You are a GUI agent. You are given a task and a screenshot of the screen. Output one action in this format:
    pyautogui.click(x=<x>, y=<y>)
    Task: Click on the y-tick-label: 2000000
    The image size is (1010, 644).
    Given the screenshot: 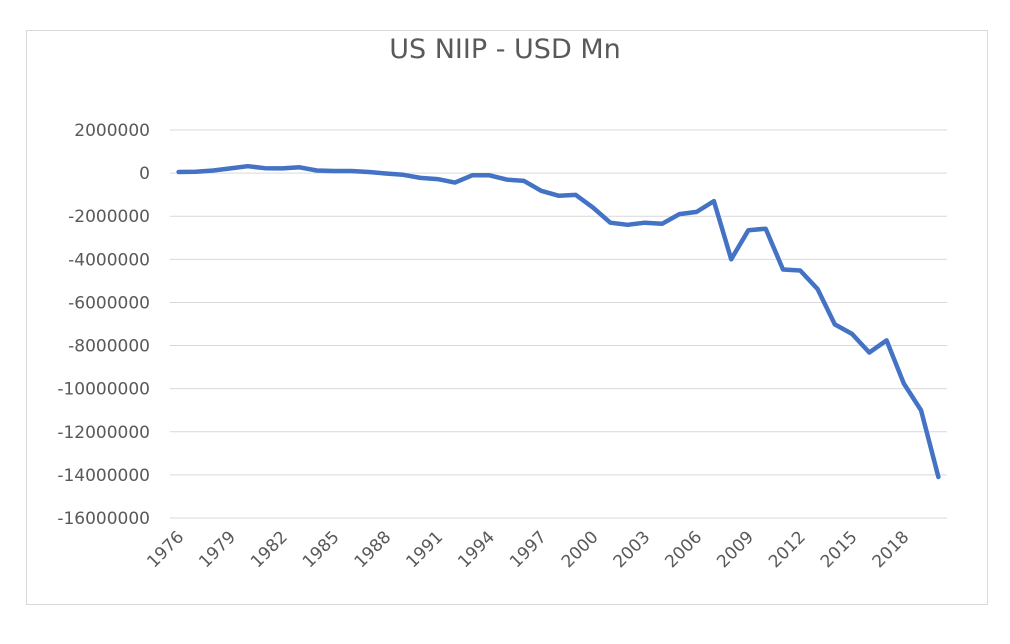 What is the action you would take?
    pyautogui.click(x=112, y=131)
    